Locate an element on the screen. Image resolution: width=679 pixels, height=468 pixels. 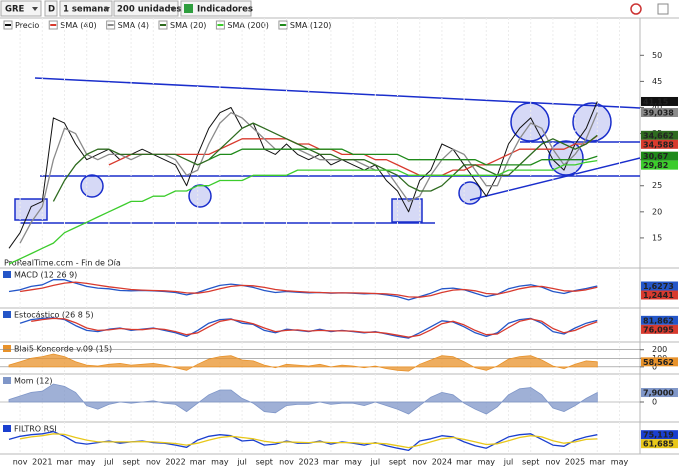
period-box is located at coordinates (86, 8).